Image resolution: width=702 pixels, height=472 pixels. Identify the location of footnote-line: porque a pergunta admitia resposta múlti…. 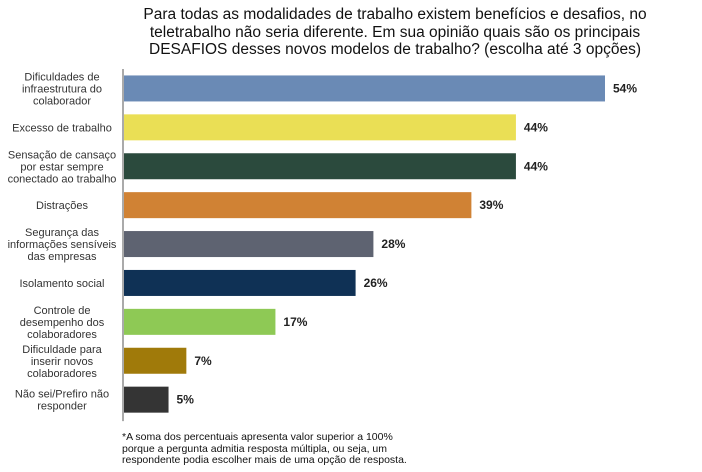
(254, 448).